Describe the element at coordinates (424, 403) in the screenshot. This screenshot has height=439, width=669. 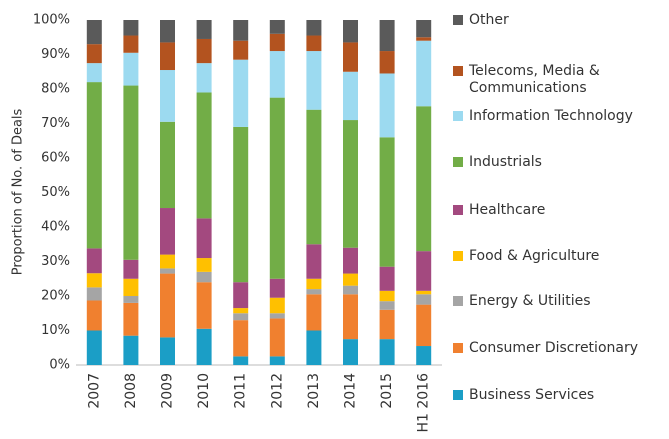
I see `x-tick-label: H1 2016` at that location.